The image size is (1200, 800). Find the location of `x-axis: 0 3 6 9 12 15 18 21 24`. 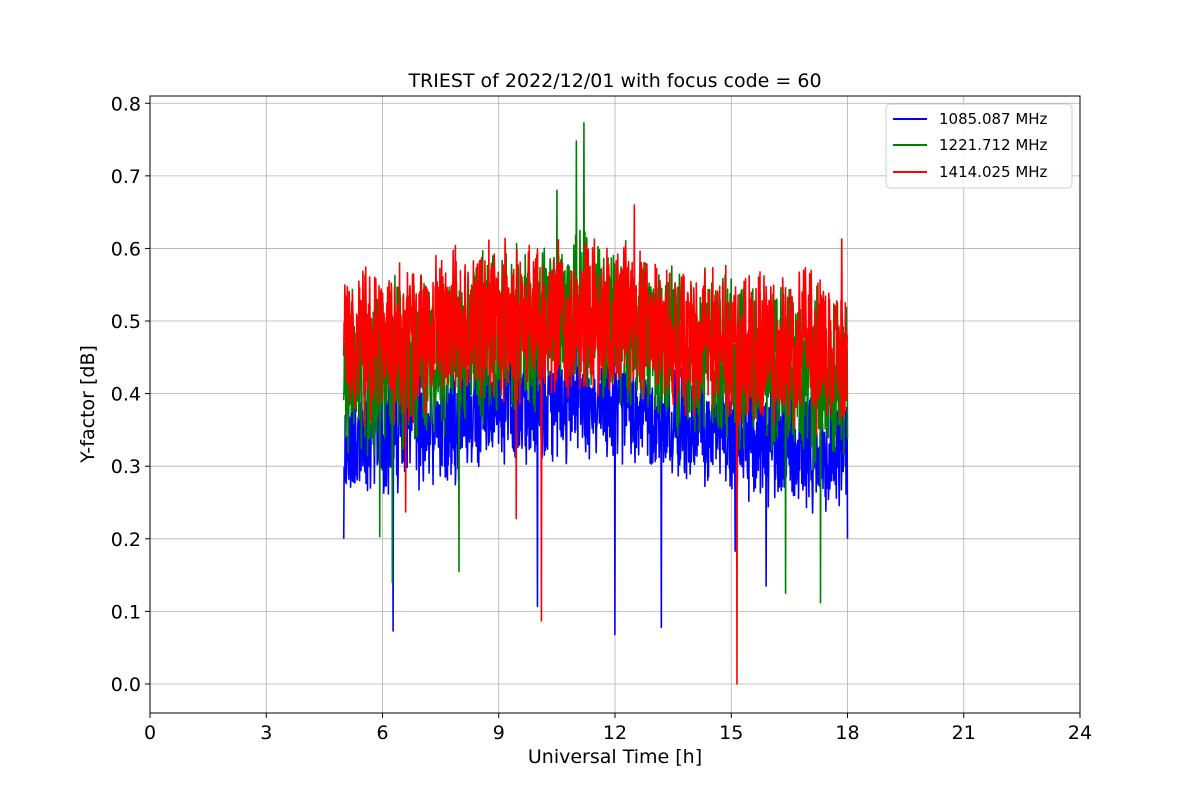

x-axis: 0 3 6 9 12 15 18 21 24 is located at coordinates (618, 728).